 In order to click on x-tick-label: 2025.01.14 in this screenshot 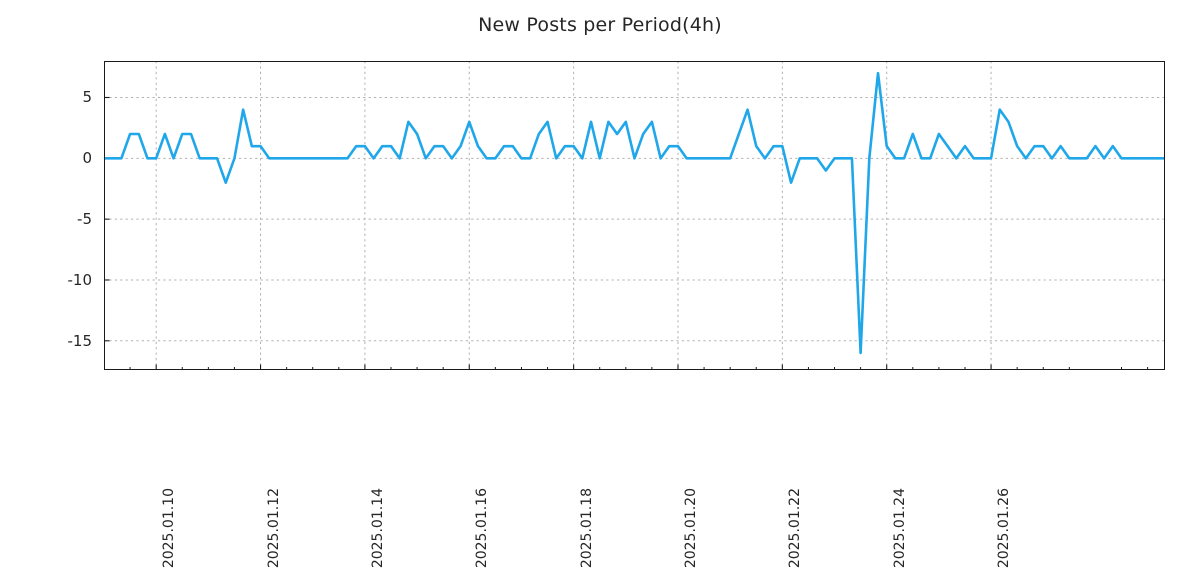, I will do `click(377, 528)`.